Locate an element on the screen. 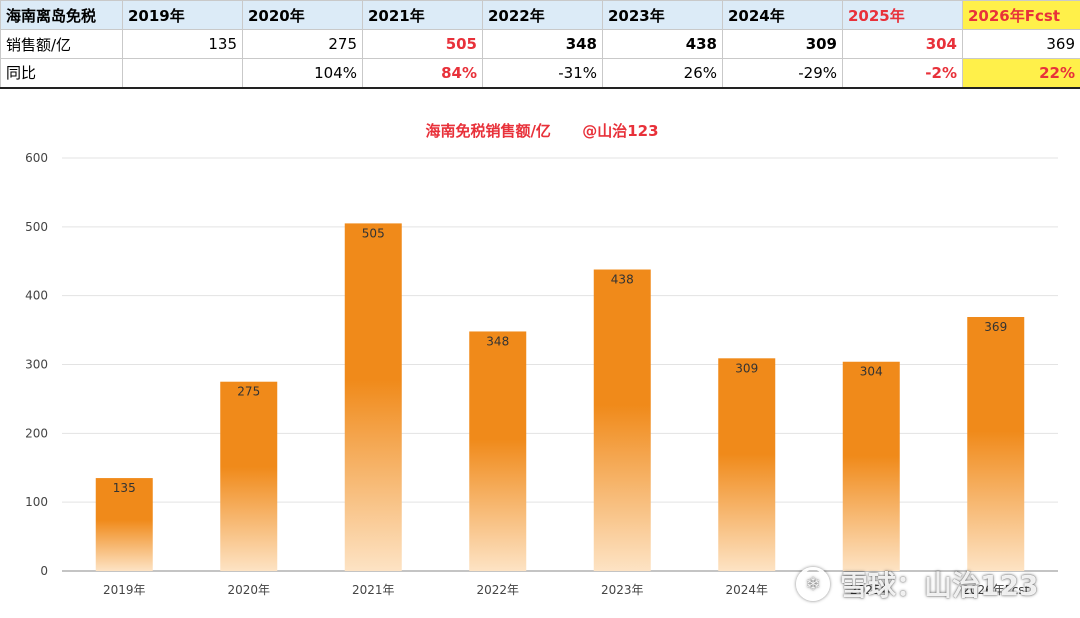 This screenshot has width=1080, height=618. table-cell: 438 is located at coordinates (662, 44).